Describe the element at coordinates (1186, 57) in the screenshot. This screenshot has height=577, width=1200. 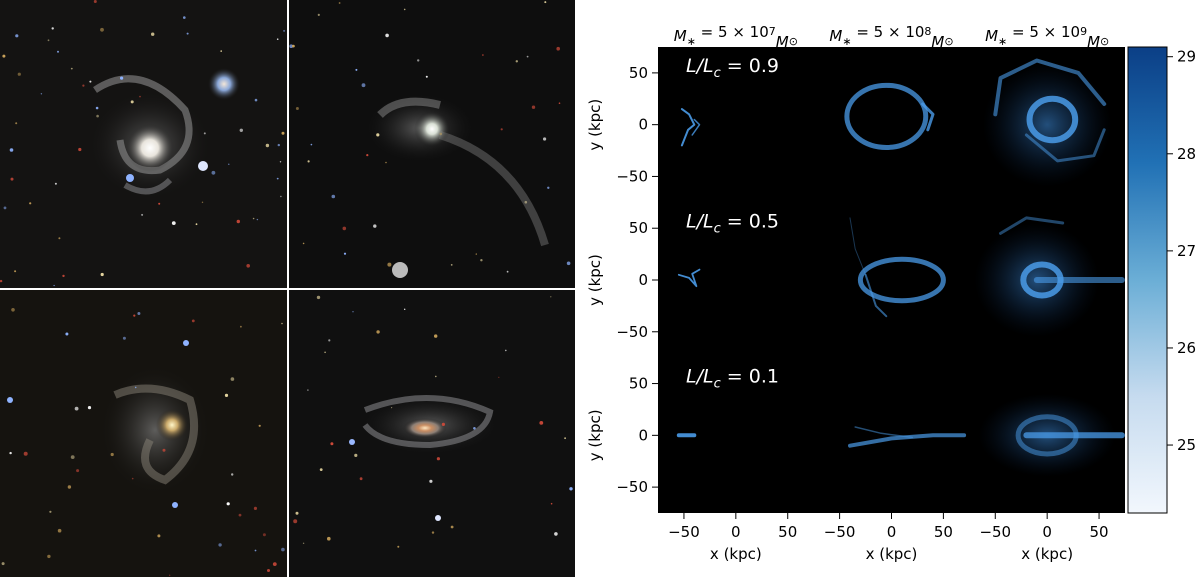
I see `colorbar-tick-label: 29` at that location.